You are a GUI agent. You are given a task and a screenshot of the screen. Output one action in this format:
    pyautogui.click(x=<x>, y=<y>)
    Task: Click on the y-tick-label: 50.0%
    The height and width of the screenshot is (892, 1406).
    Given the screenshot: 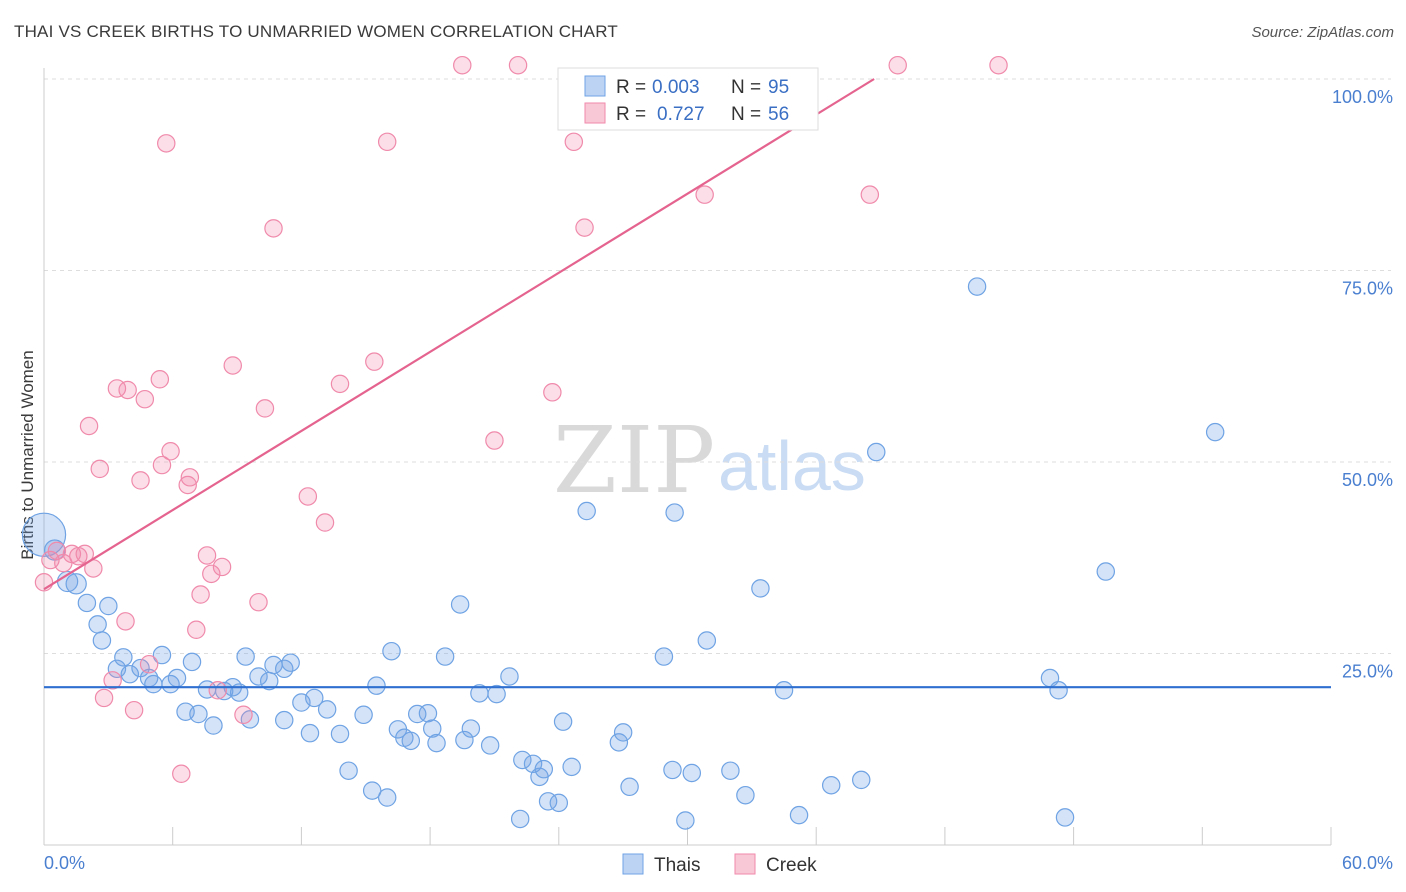 What is the action you would take?
    pyautogui.click(x=1367, y=480)
    